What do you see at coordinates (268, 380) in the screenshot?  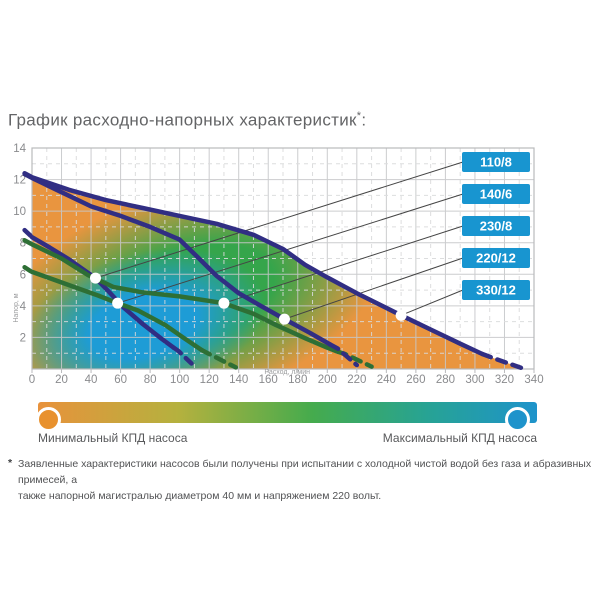 I see `x-tick-label: 160` at bounding box center [268, 380].